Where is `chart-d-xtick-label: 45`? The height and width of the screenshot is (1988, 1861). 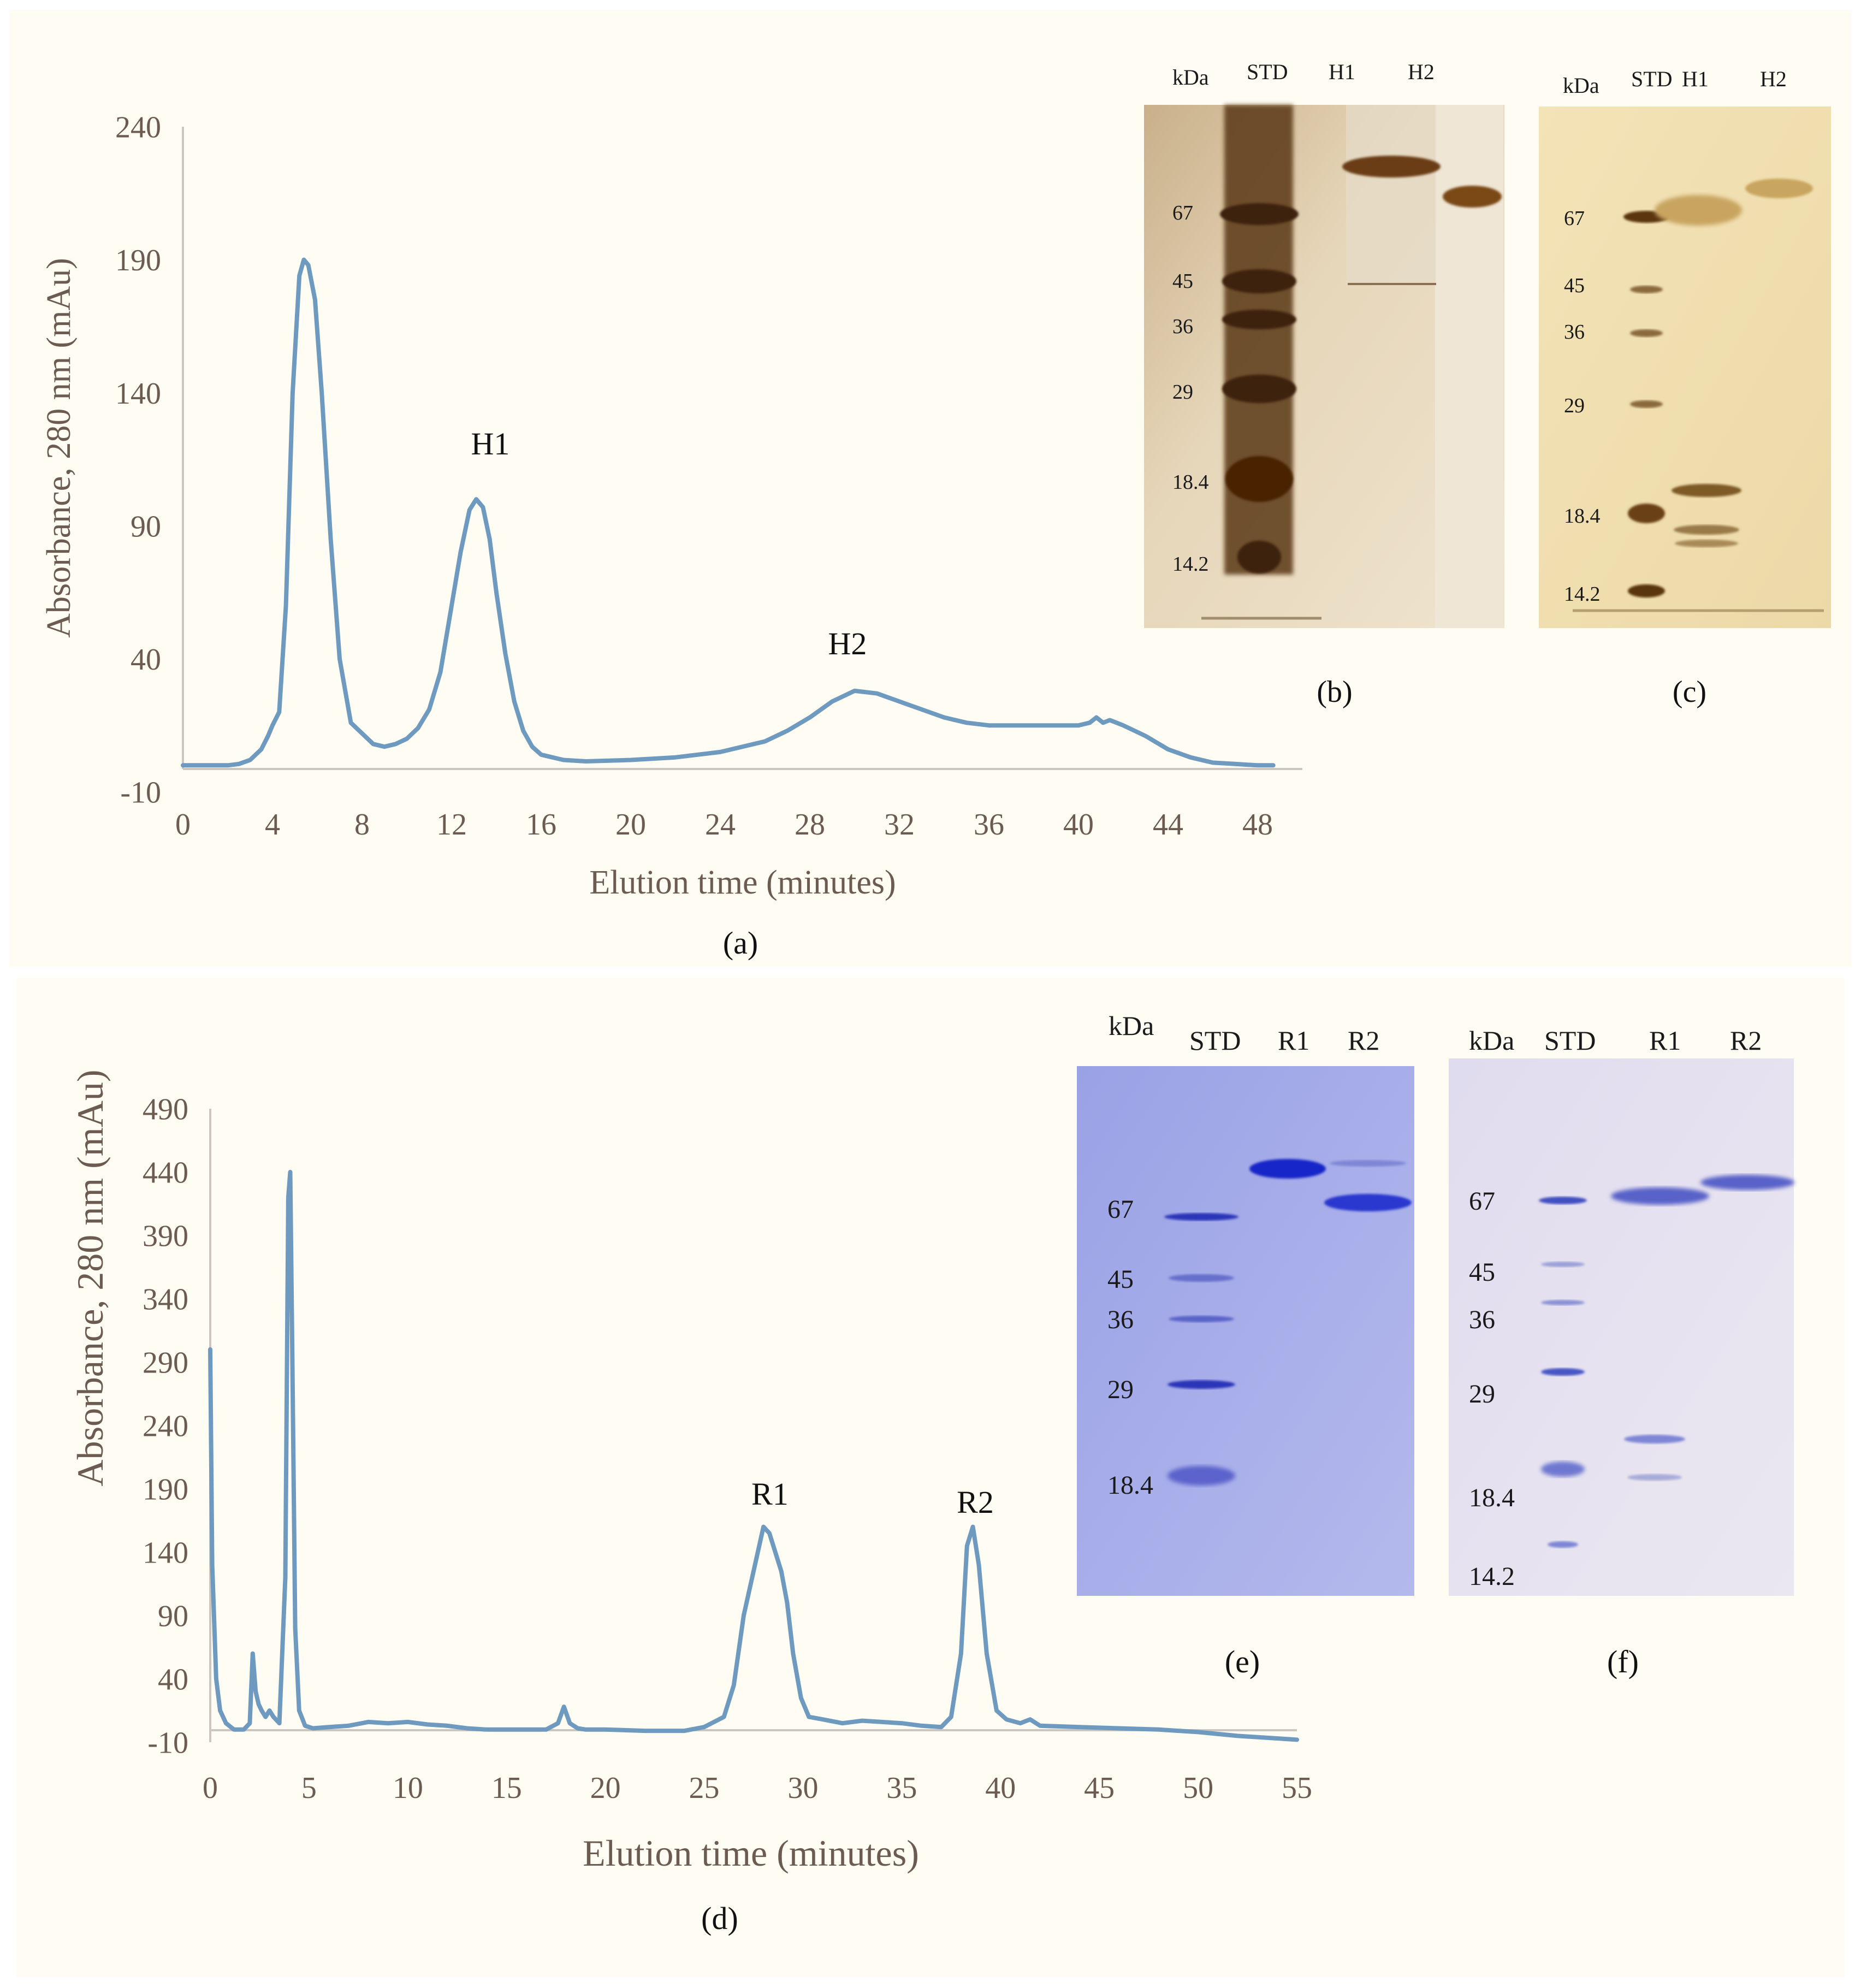
chart-d-xtick-label: 45 is located at coordinates (1099, 1788).